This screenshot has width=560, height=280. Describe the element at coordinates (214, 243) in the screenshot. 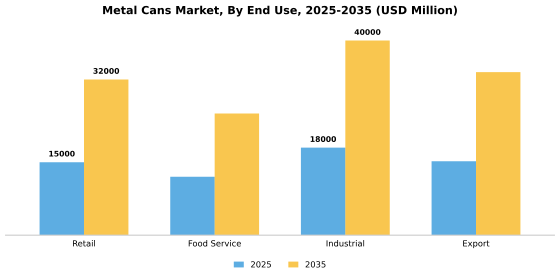

I see `x-tick-label: Food Service` at that location.